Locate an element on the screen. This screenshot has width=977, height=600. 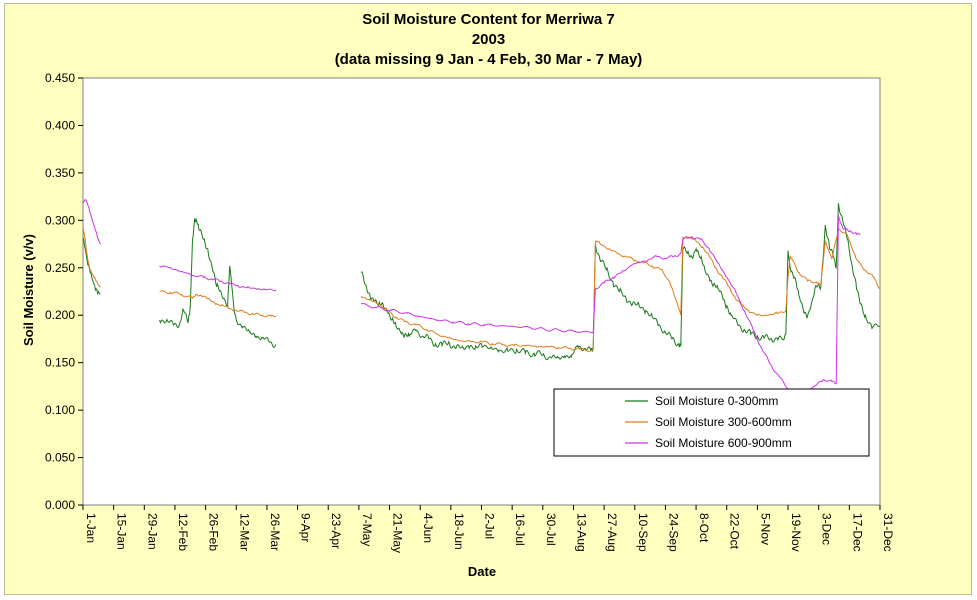
x-tick-label: 31-Dec is located at coordinates (888, 532).